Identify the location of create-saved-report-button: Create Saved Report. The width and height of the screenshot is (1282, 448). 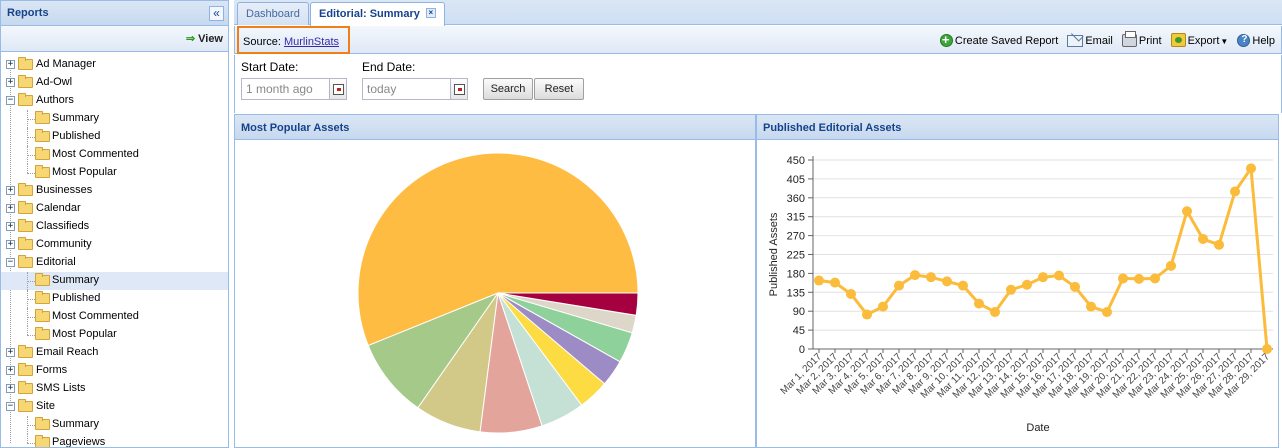
(998, 39).